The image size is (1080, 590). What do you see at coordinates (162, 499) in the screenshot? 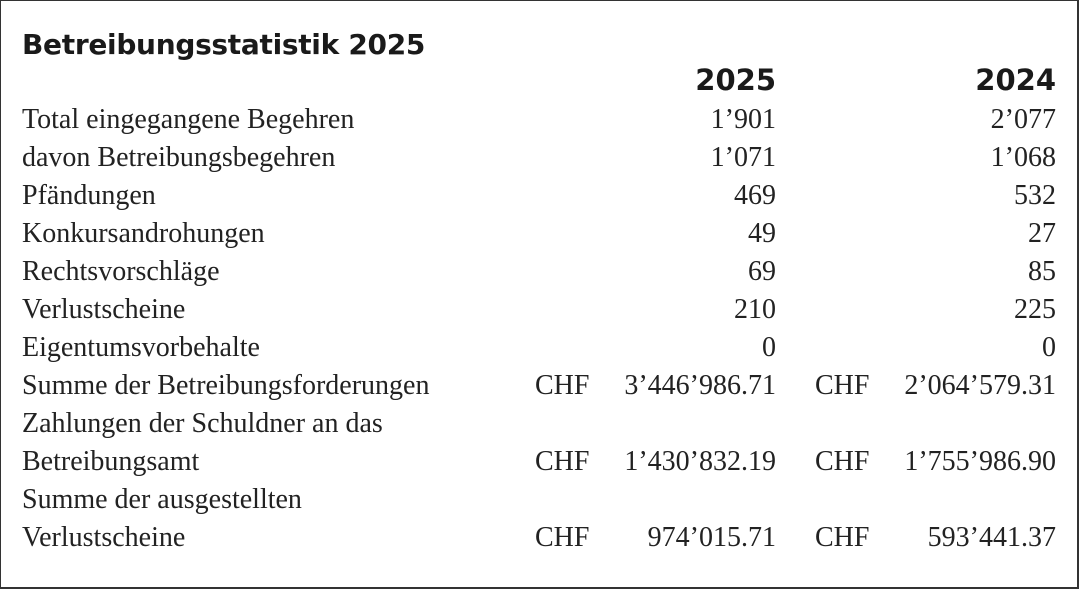
I see `row-label: Summe der ausgestellten` at bounding box center [162, 499].